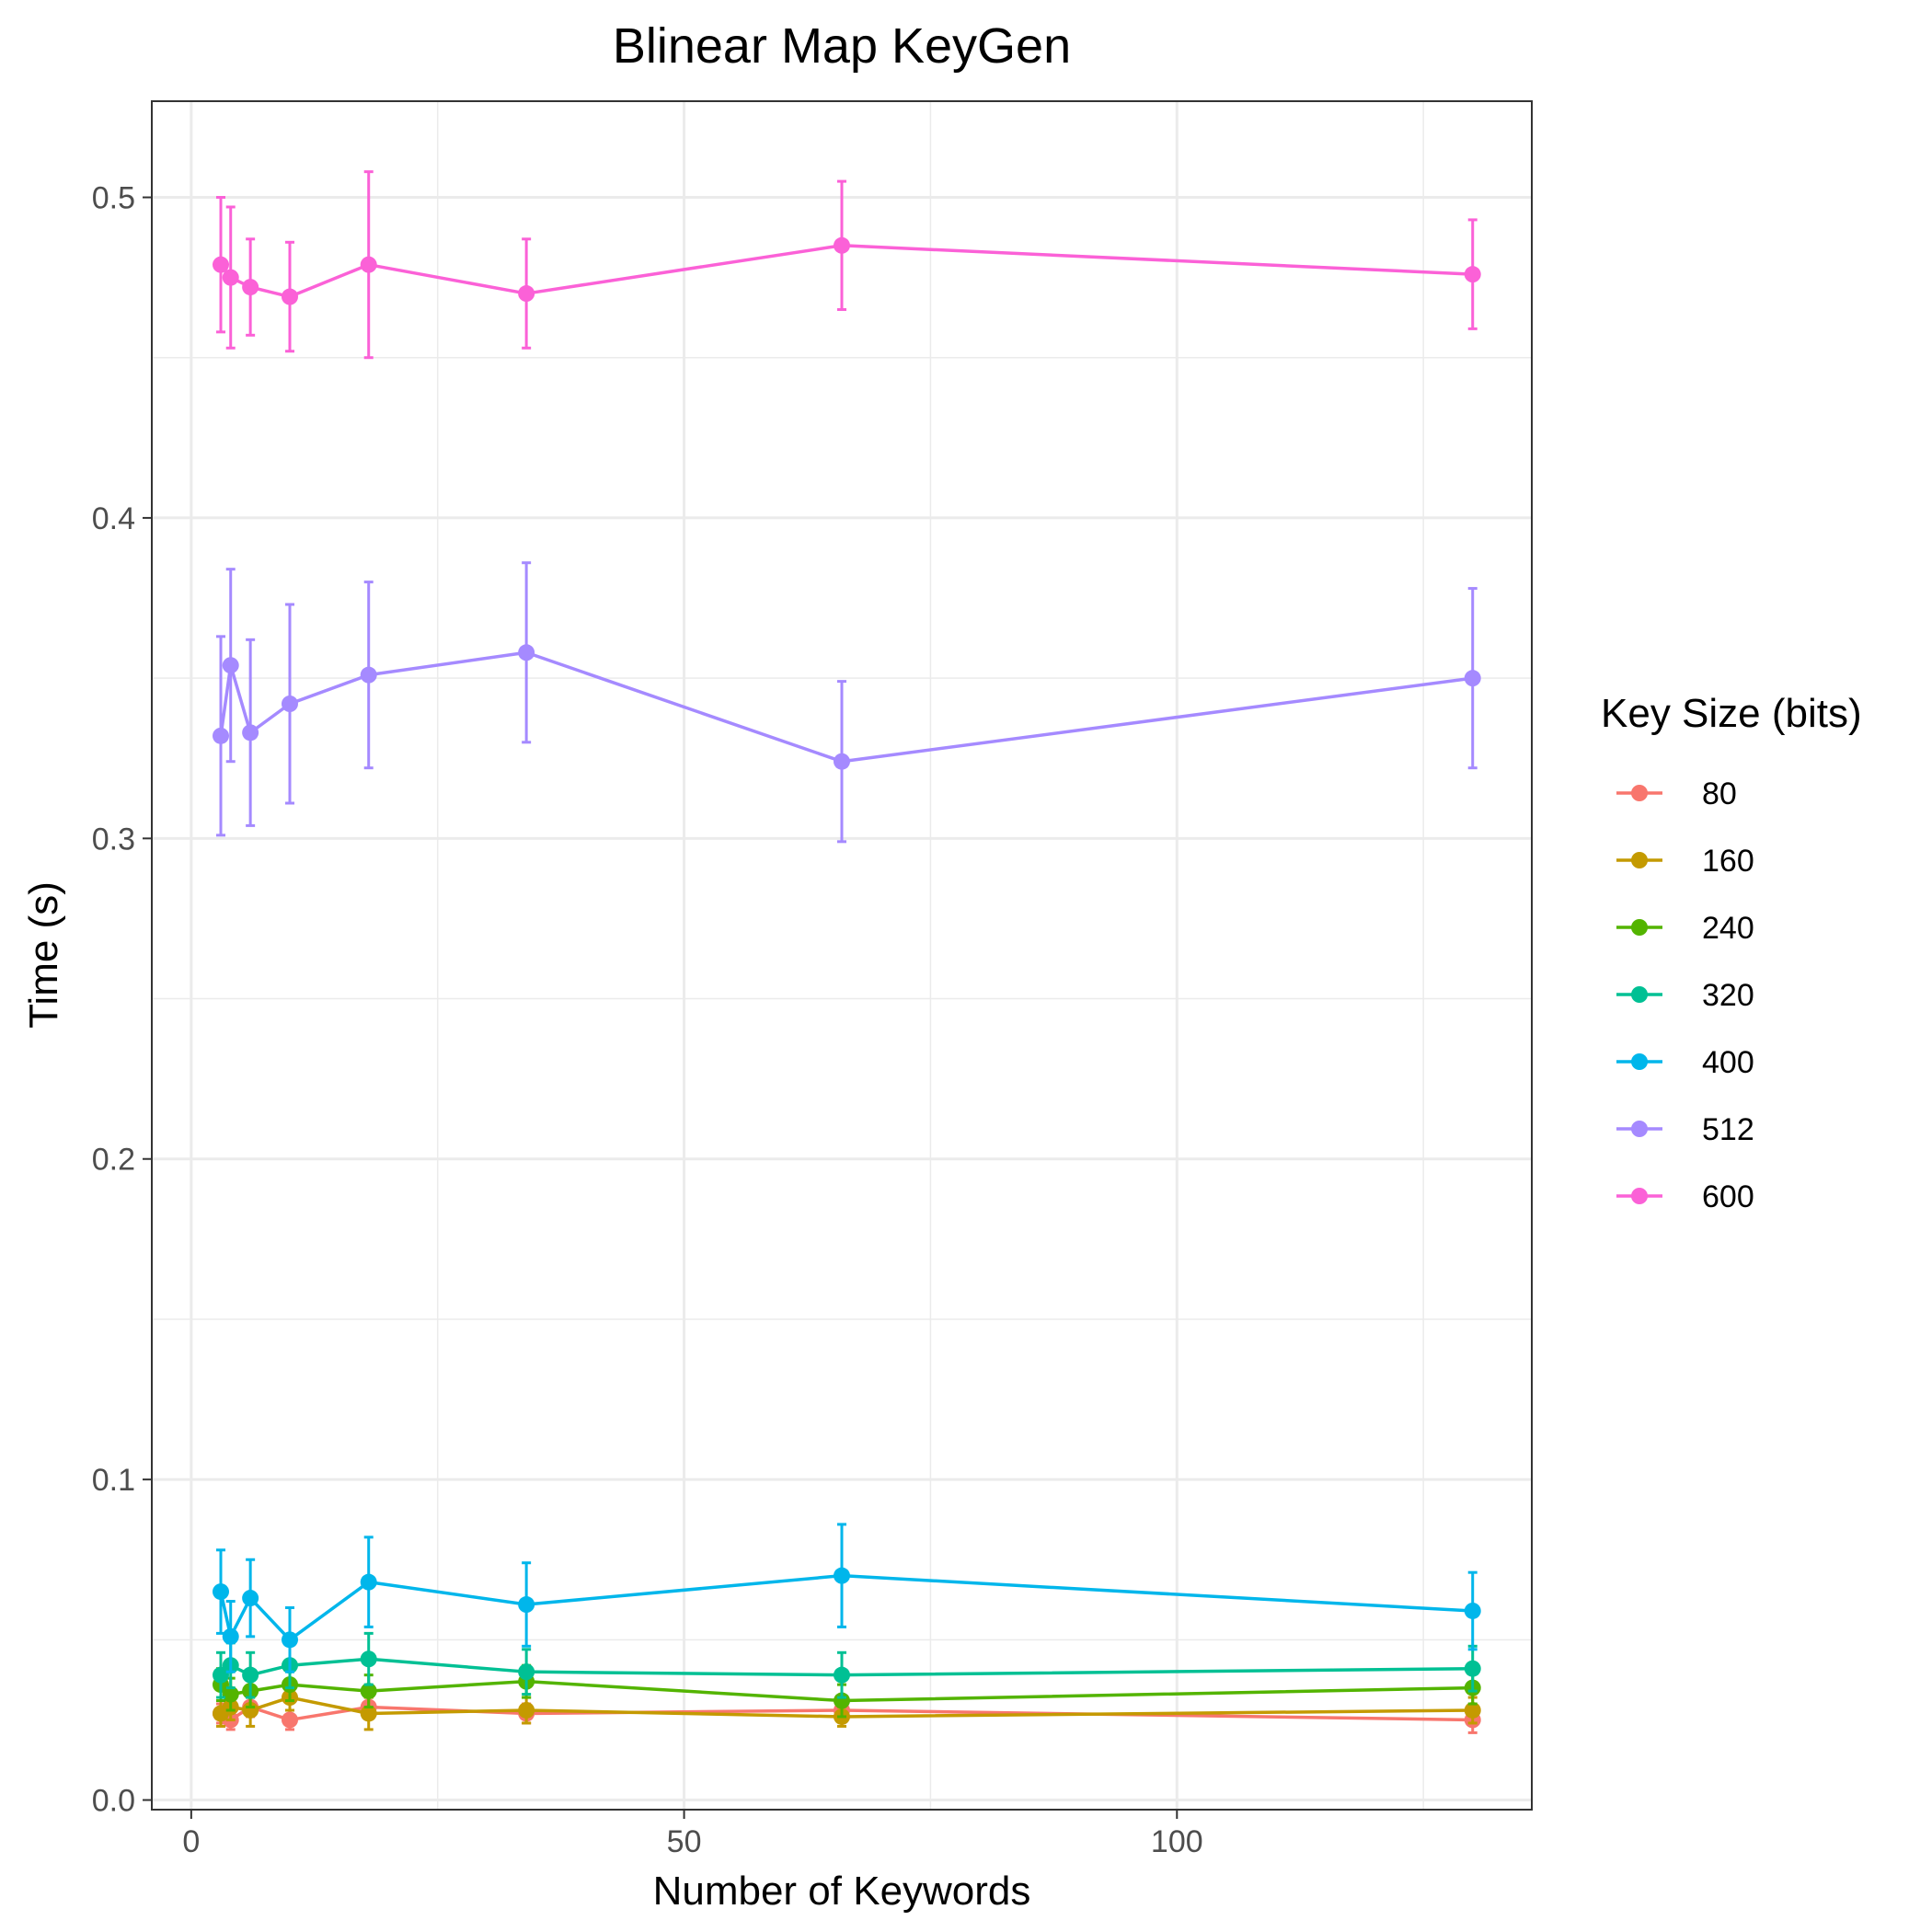  What do you see at coordinates (1685, 861) in the screenshot?
I see `legend-item-160: 160` at bounding box center [1685, 861].